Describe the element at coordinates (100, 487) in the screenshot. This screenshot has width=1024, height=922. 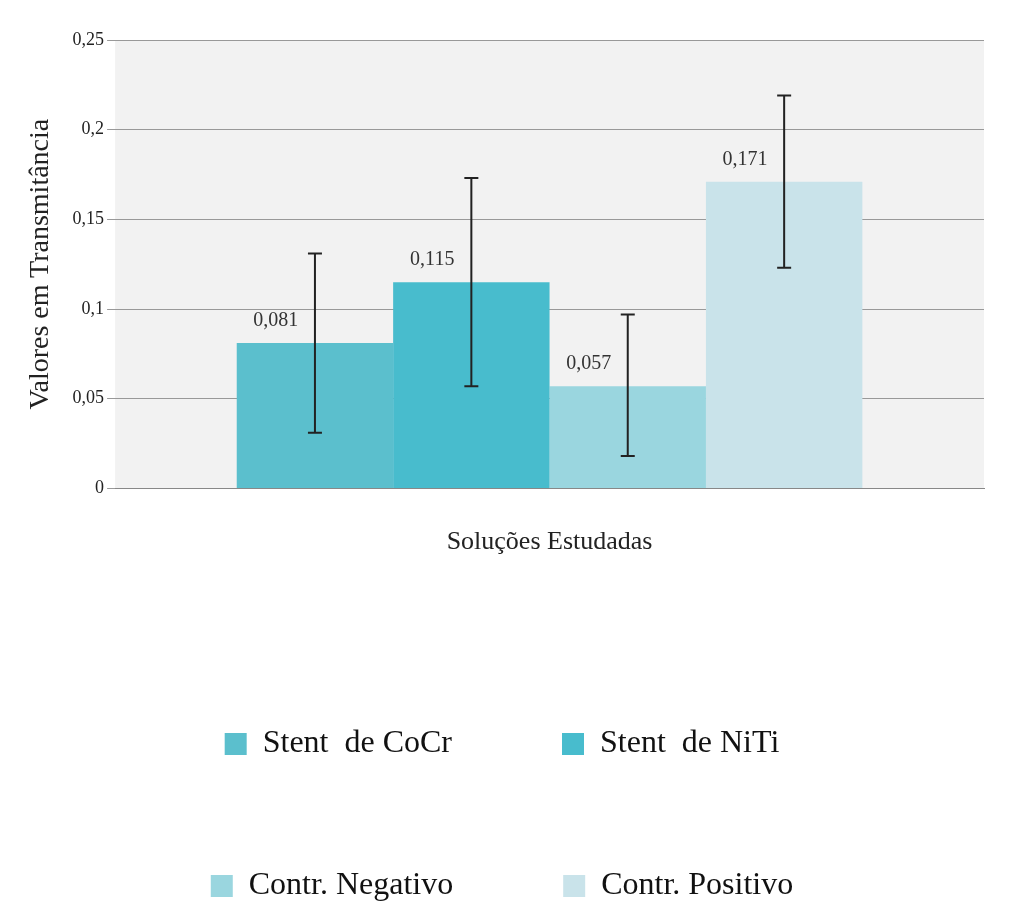
I see `y-tick-label: 0` at that location.